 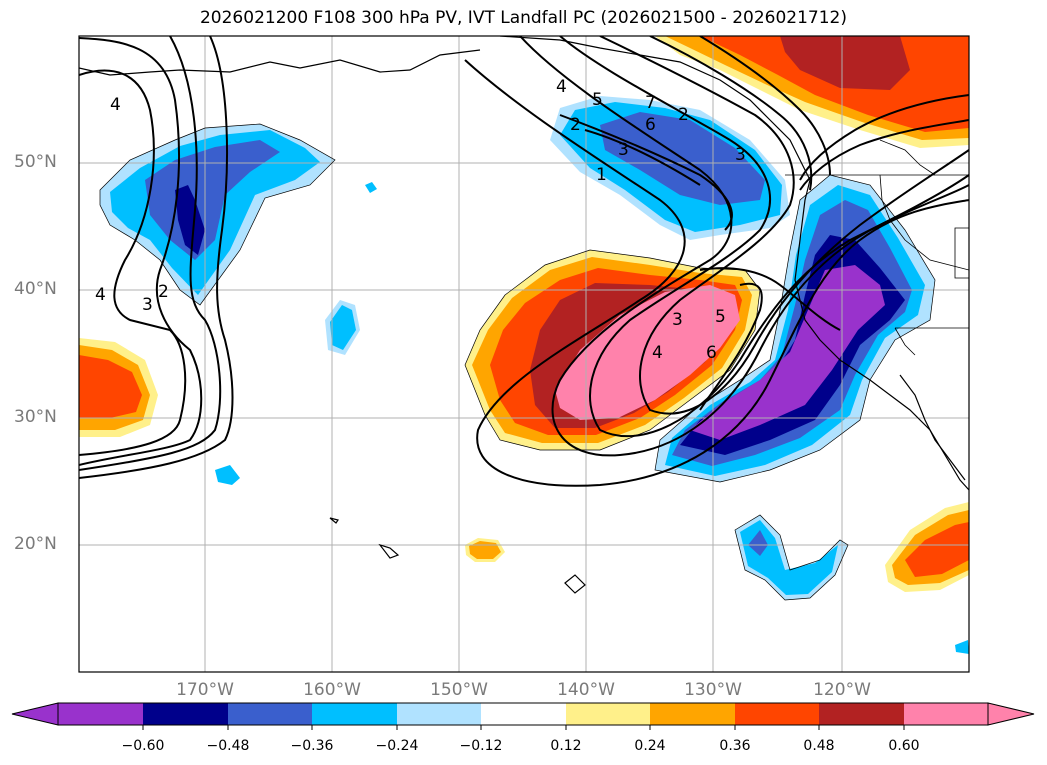 What do you see at coordinates (612, 350) in the screenshot?
I see `positive-anomaly-central` at bounding box center [612, 350].